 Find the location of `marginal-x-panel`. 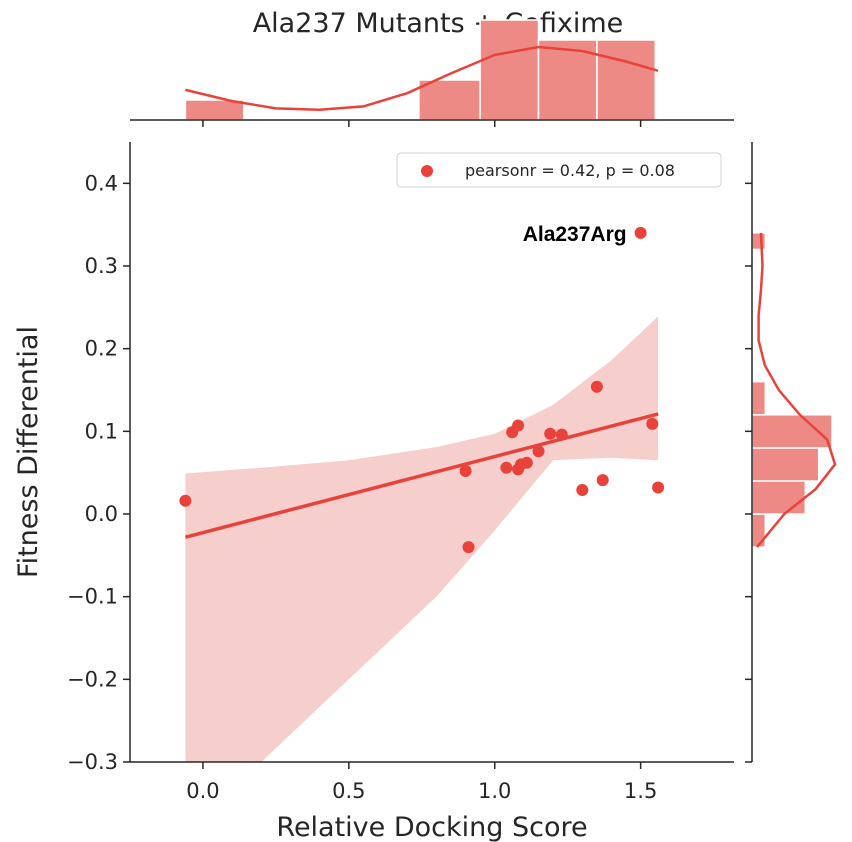

marginal-x-panel is located at coordinates (432, 73).